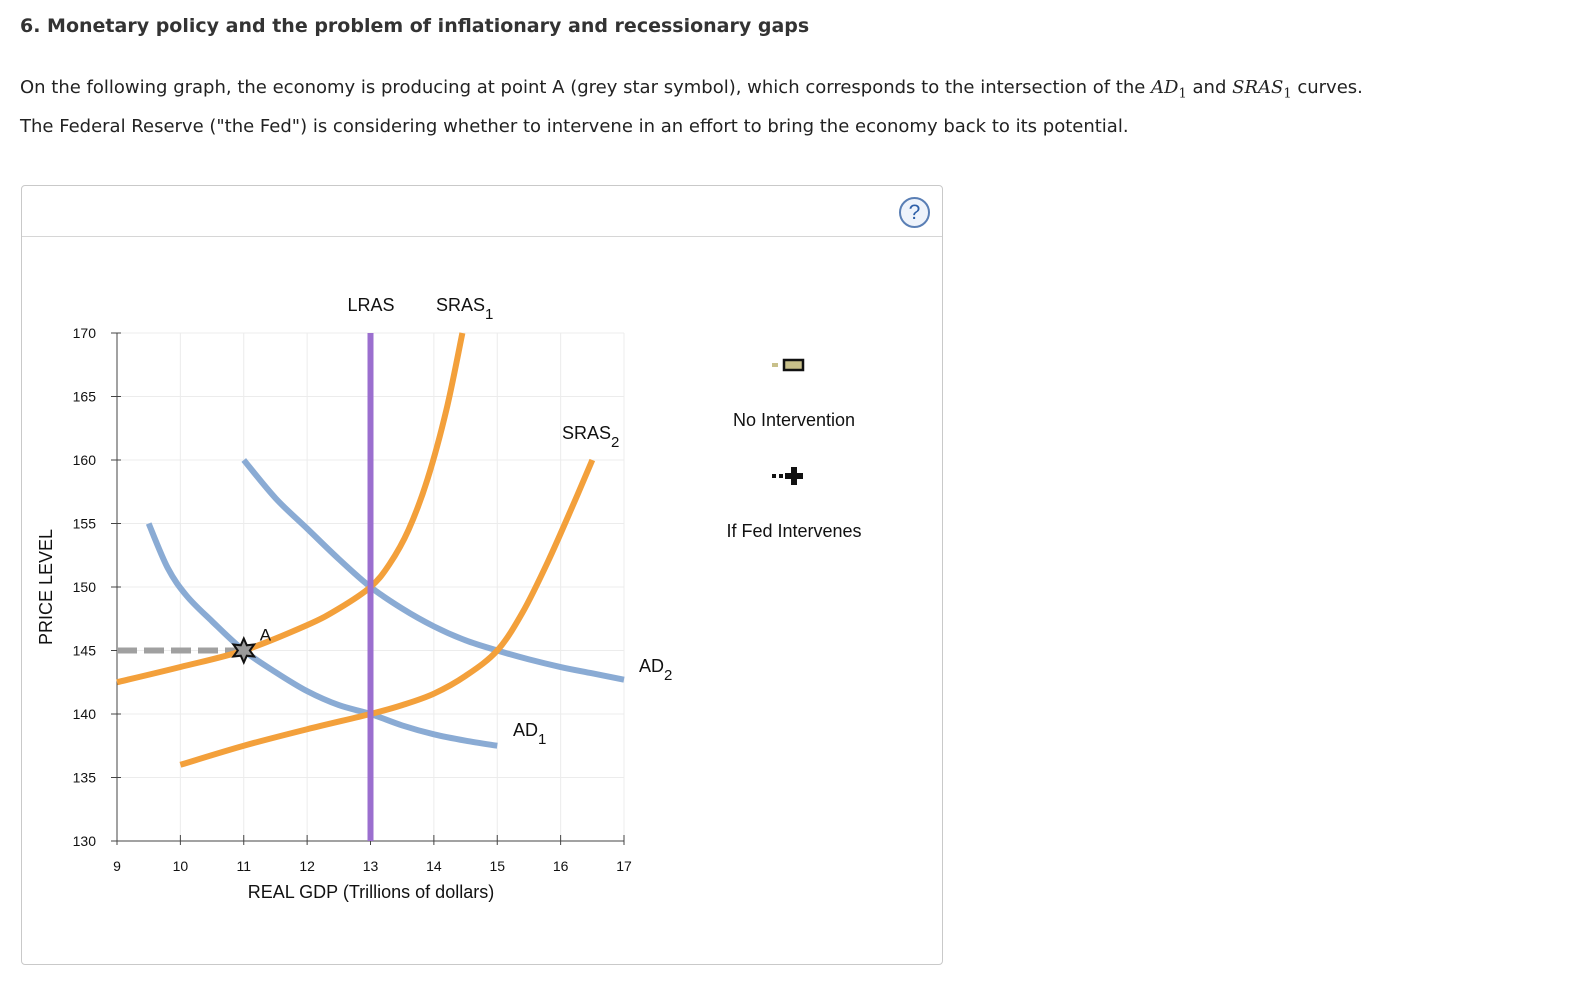  I want to click on ad1-math-label: AD1, so click(1169, 89).